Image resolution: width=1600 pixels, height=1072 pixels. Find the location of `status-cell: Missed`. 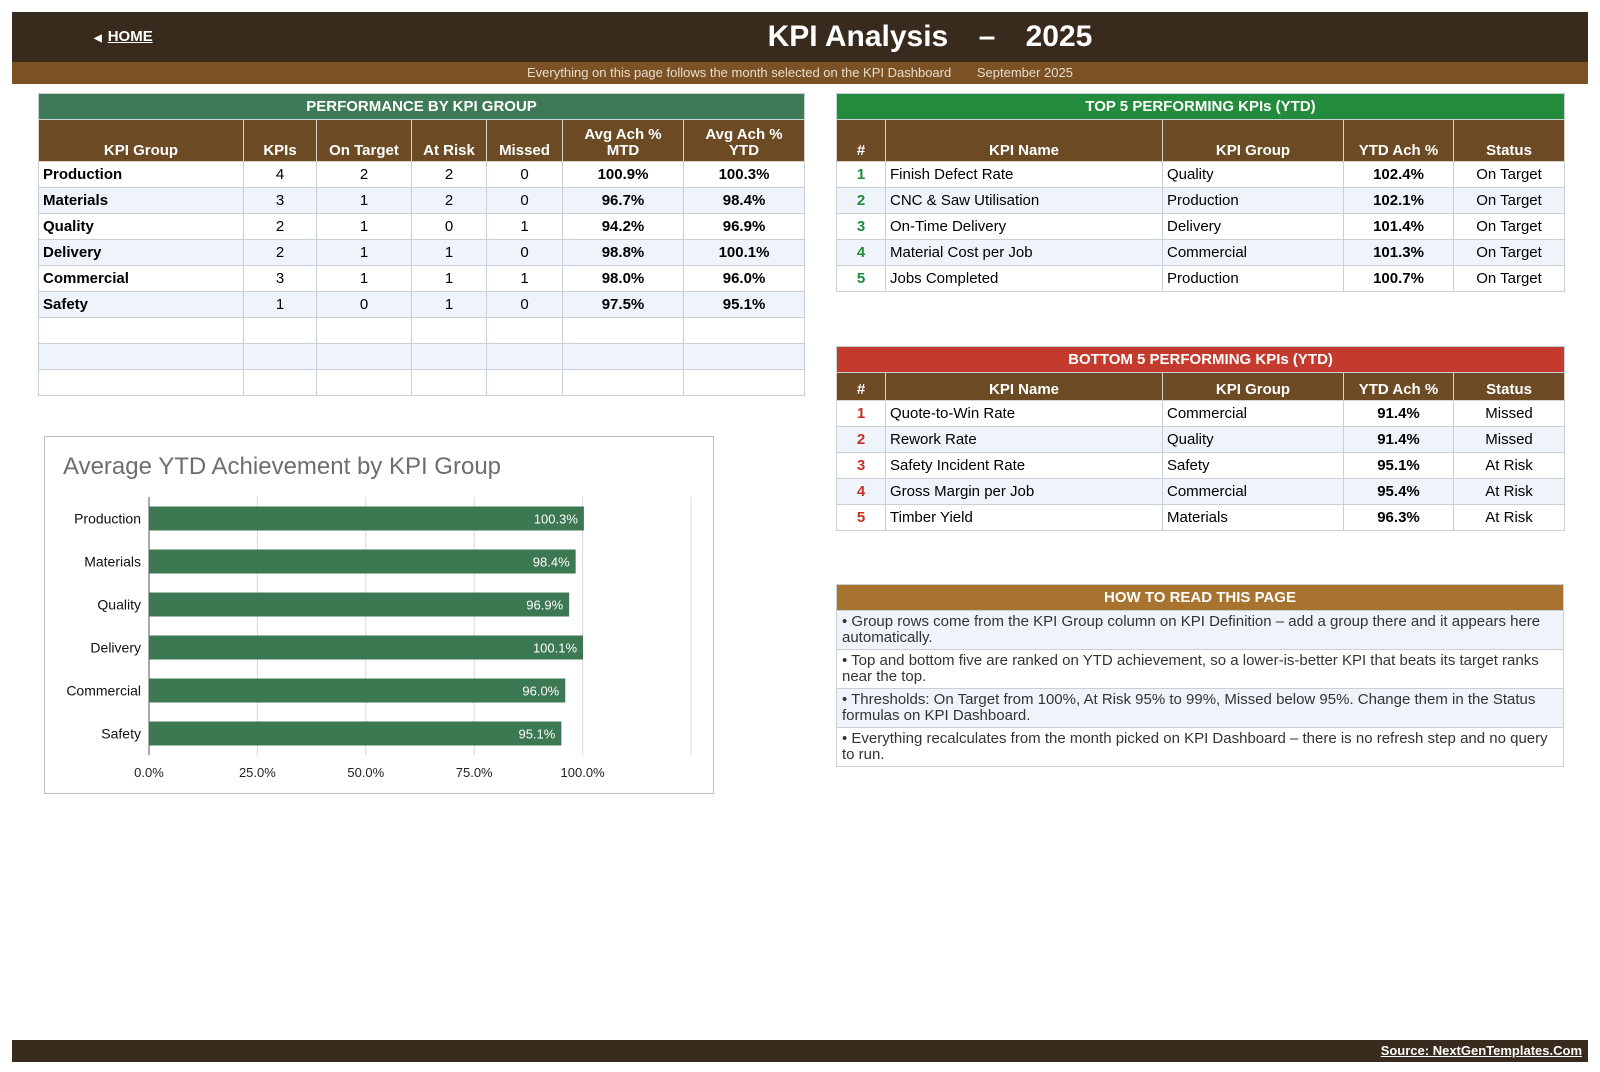

status-cell: Missed is located at coordinates (1509, 439).